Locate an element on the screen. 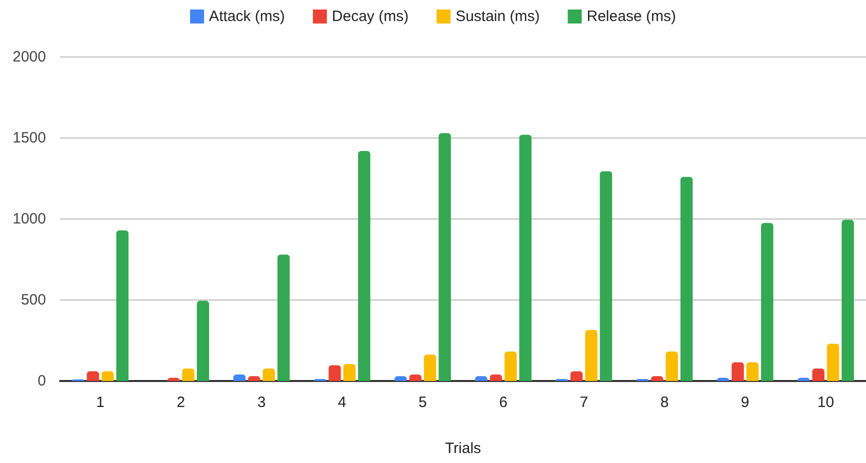 Image resolution: width=866 pixels, height=463 pixels. legend-label: Attack (ms) is located at coordinates (247, 16).